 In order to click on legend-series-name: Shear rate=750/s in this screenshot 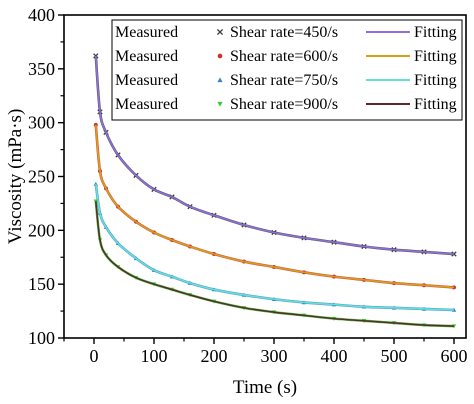, I will do `click(284, 80)`.